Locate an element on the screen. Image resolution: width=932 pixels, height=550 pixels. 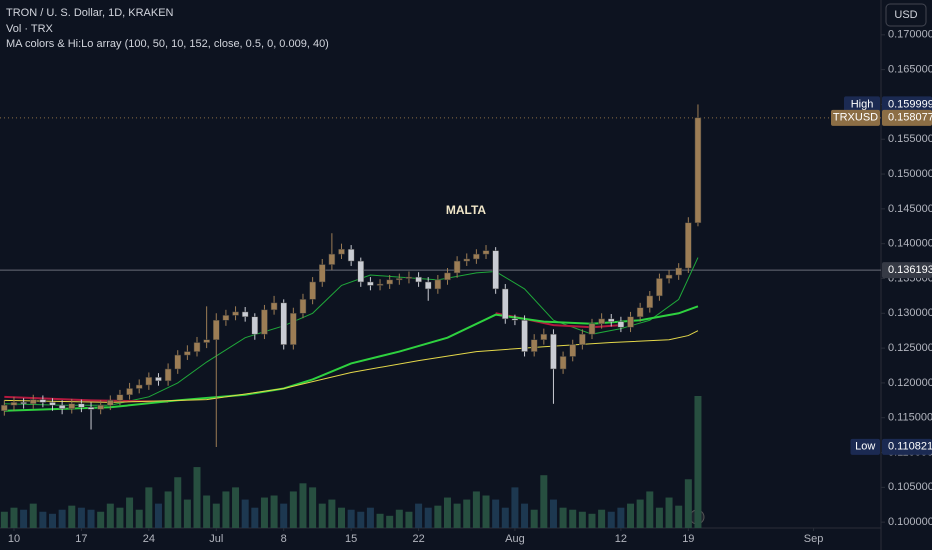
y-tick-label: 0.145000 is located at coordinates (910, 209).